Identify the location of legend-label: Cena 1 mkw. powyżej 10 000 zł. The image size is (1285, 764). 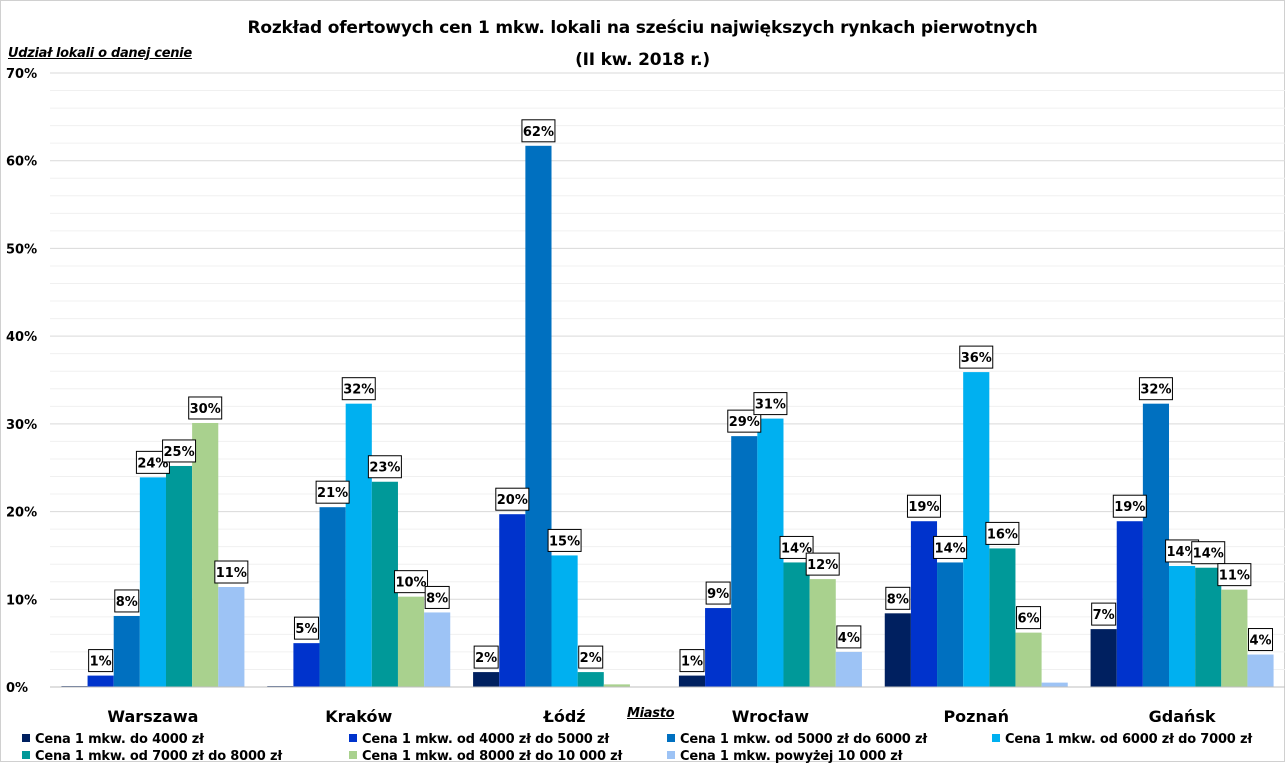
(791, 756).